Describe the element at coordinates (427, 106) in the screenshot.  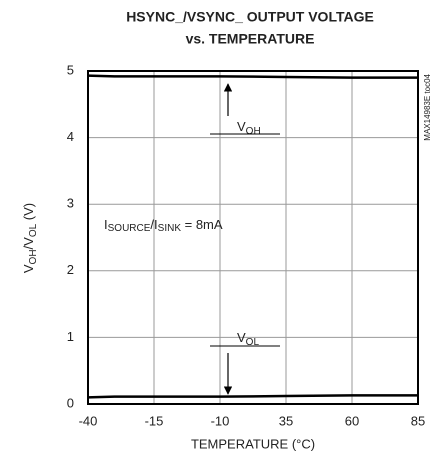
I see `watermark: MAX14983E toc04` at that location.